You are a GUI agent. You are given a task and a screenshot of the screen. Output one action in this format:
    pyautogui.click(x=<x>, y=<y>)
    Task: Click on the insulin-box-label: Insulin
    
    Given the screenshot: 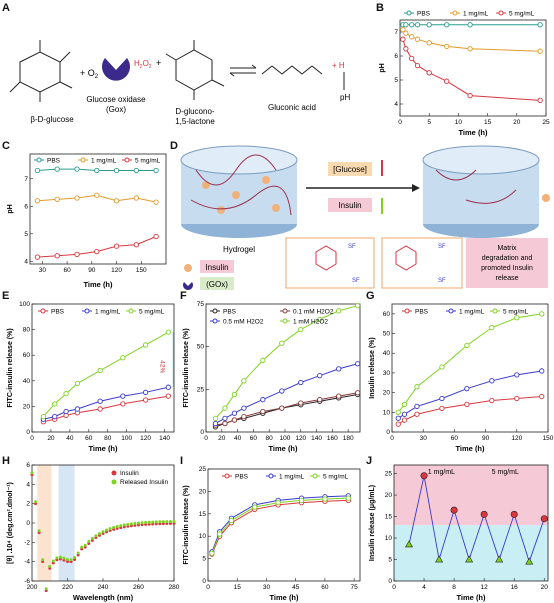 What is the action you would take?
    pyautogui.click(x=349, y=205)
    